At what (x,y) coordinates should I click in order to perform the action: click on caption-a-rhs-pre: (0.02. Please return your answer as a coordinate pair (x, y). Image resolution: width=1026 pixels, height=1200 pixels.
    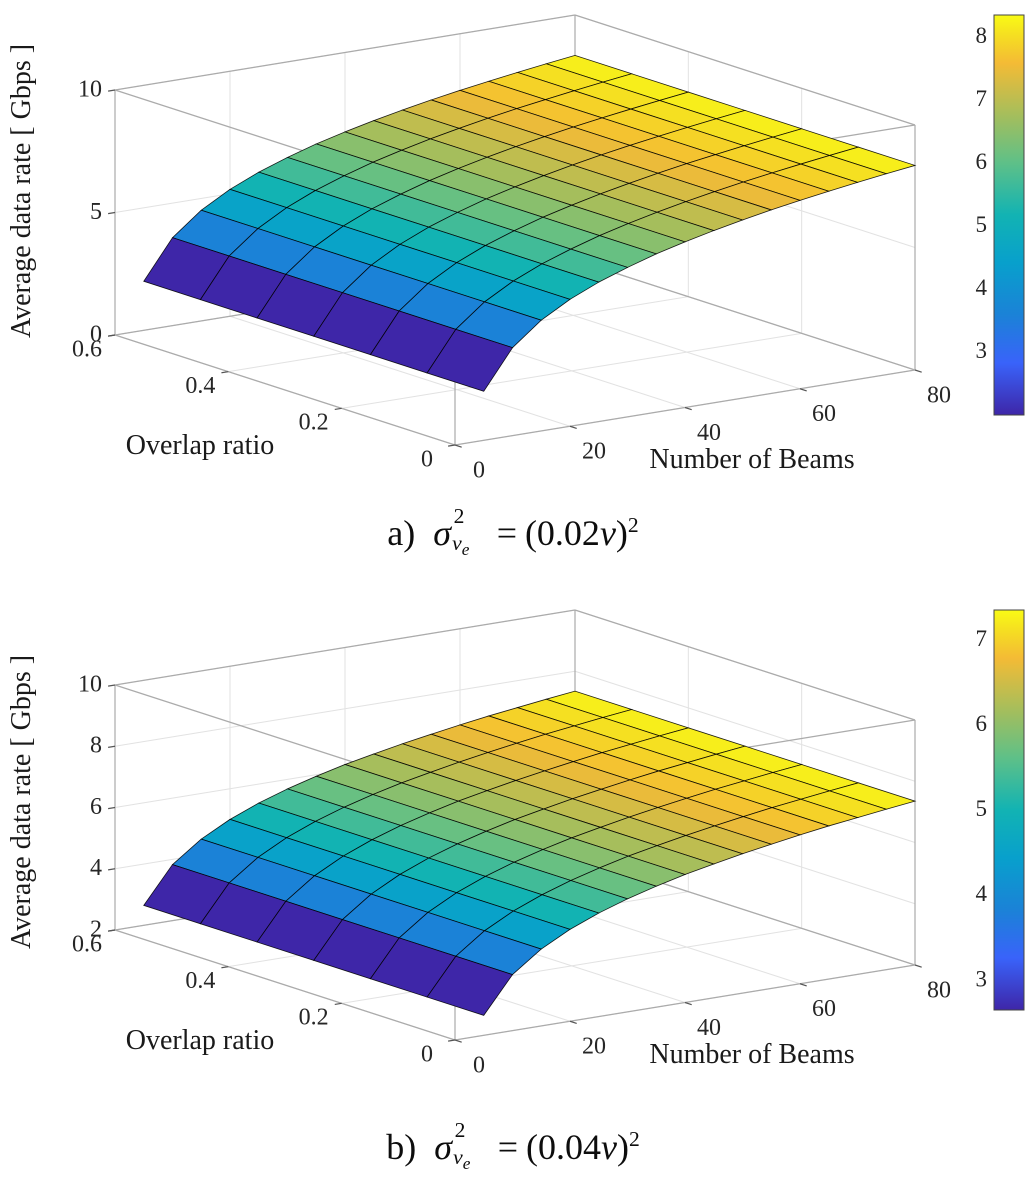
    Looking at the image, I should click on (562, 533).